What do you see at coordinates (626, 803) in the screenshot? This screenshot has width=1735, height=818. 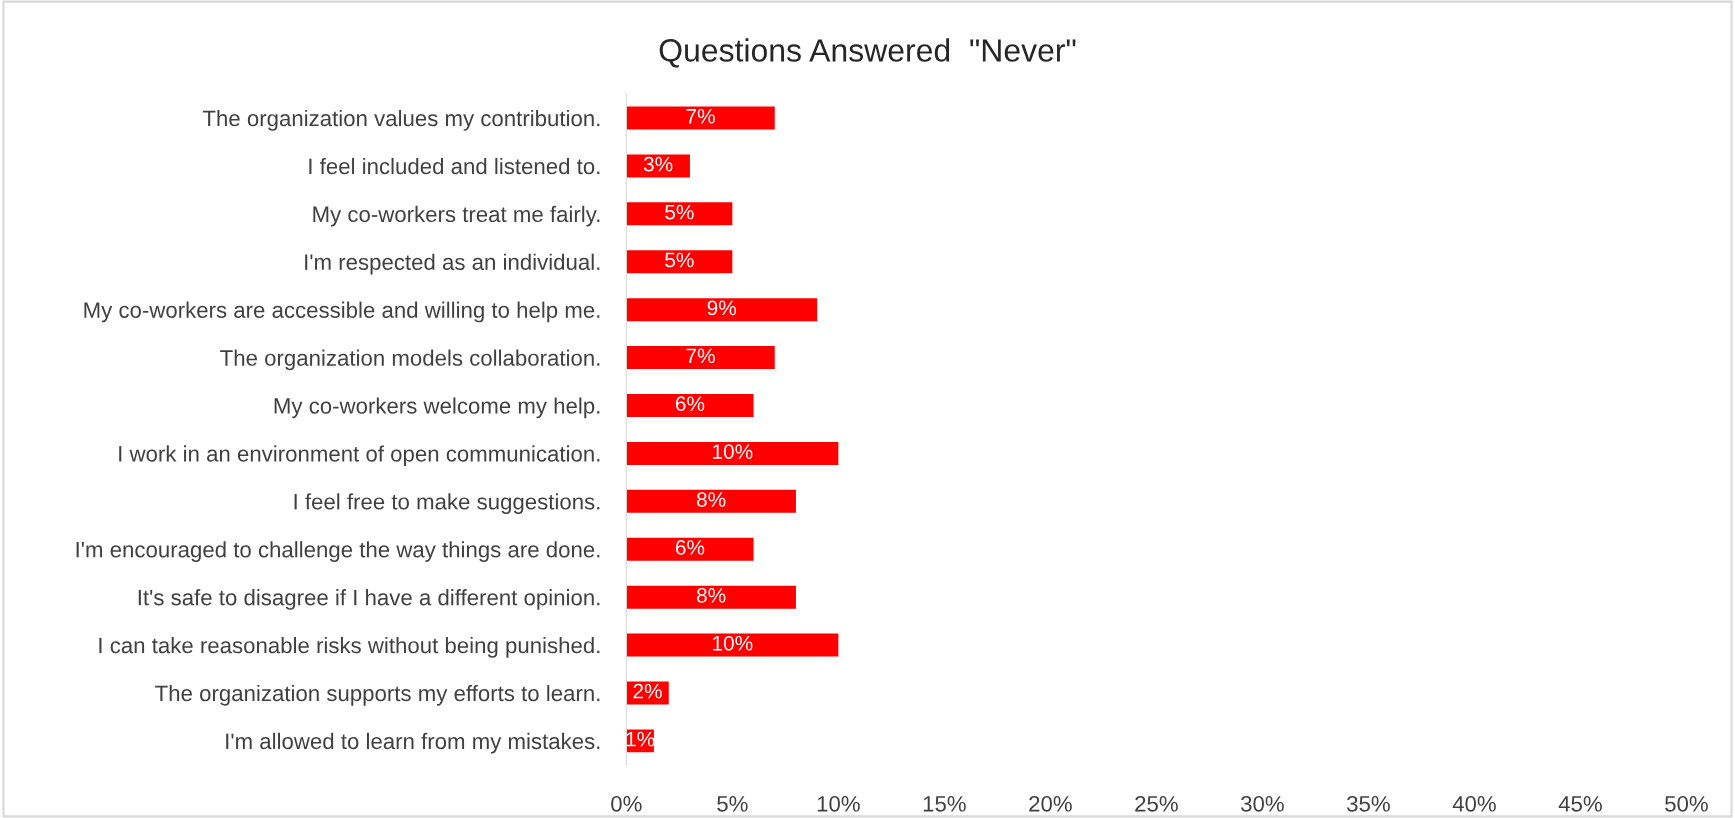 I see `x-tick-label: 0%` at bounding box center [626, 803].